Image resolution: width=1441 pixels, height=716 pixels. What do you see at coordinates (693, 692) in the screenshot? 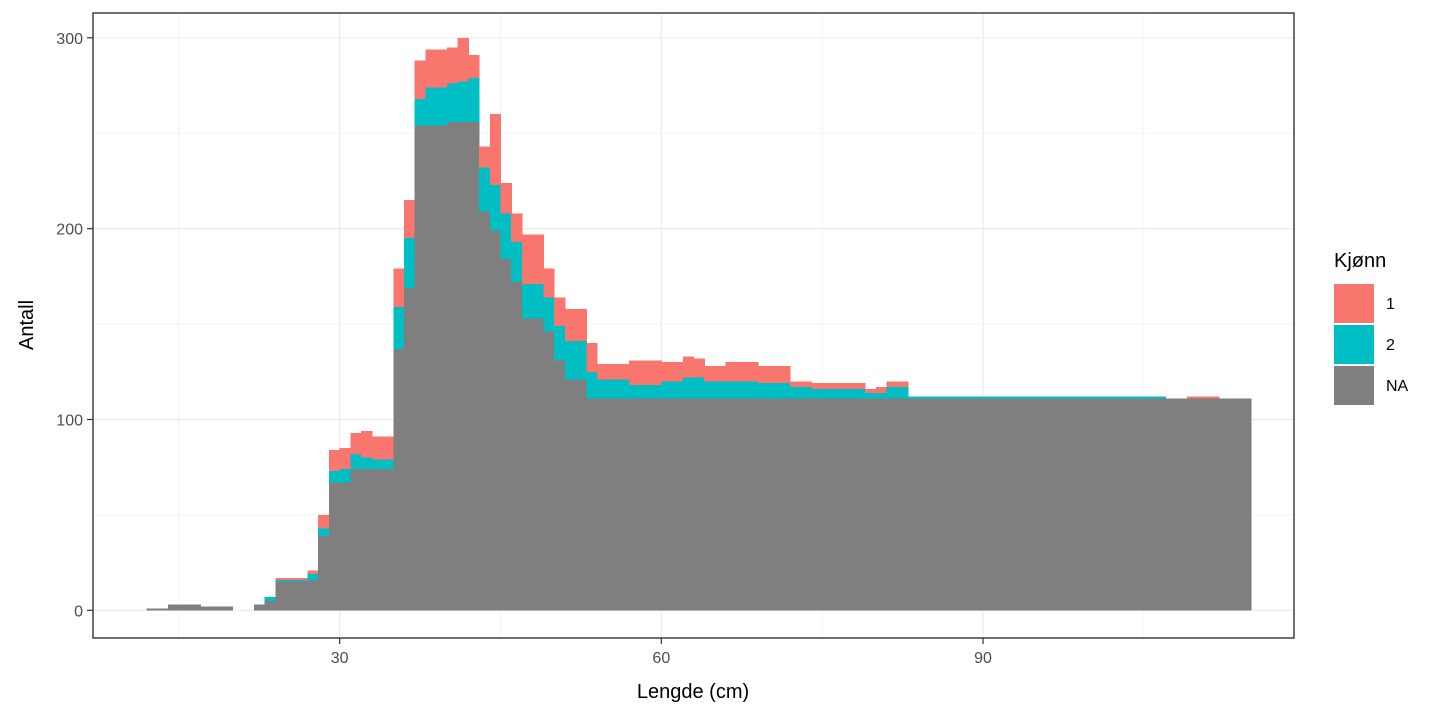
I see `x-axis-title: Lengde (cm)` at bounding box center [693, 692].